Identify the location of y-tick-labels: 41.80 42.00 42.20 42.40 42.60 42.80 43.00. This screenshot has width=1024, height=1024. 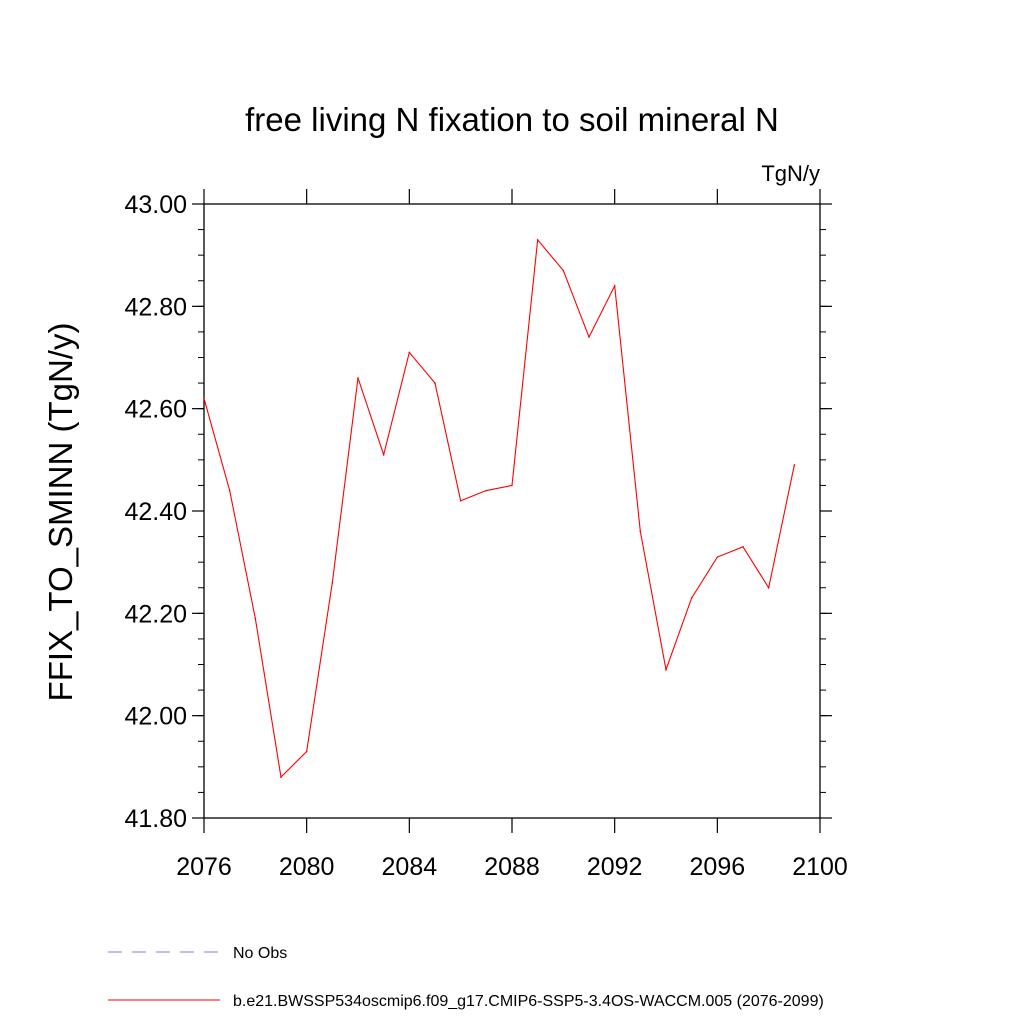
(155, 512).